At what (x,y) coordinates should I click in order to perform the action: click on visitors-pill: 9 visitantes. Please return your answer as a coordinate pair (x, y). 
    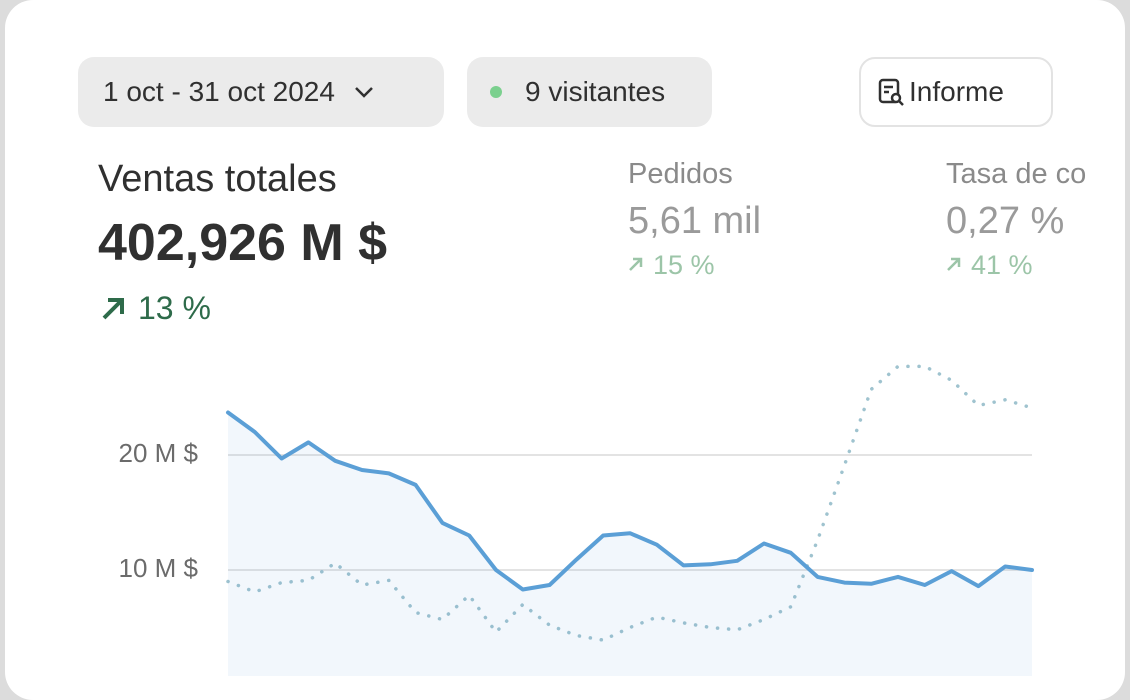
    Looking at the image, I should click on (589, 92).